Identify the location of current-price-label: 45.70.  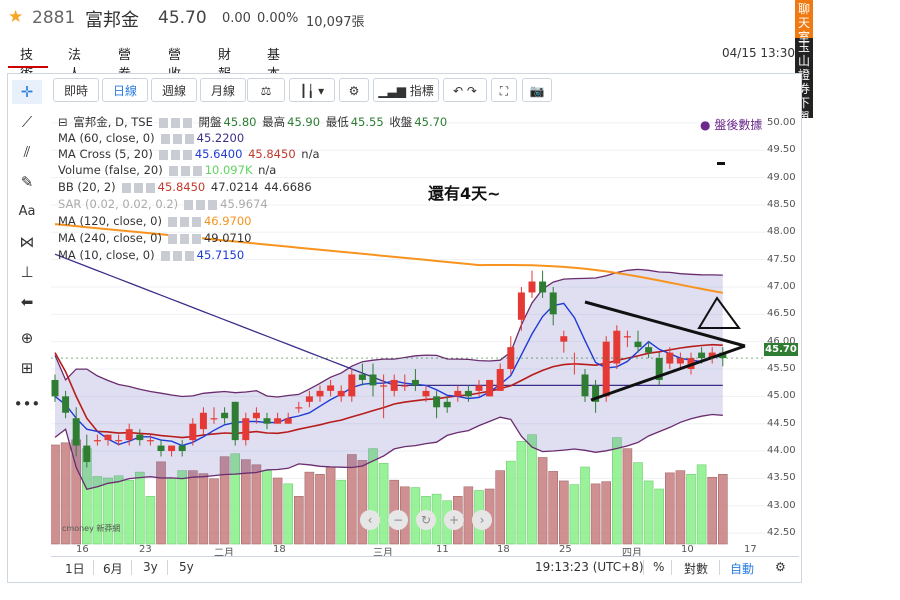
(781, 349).